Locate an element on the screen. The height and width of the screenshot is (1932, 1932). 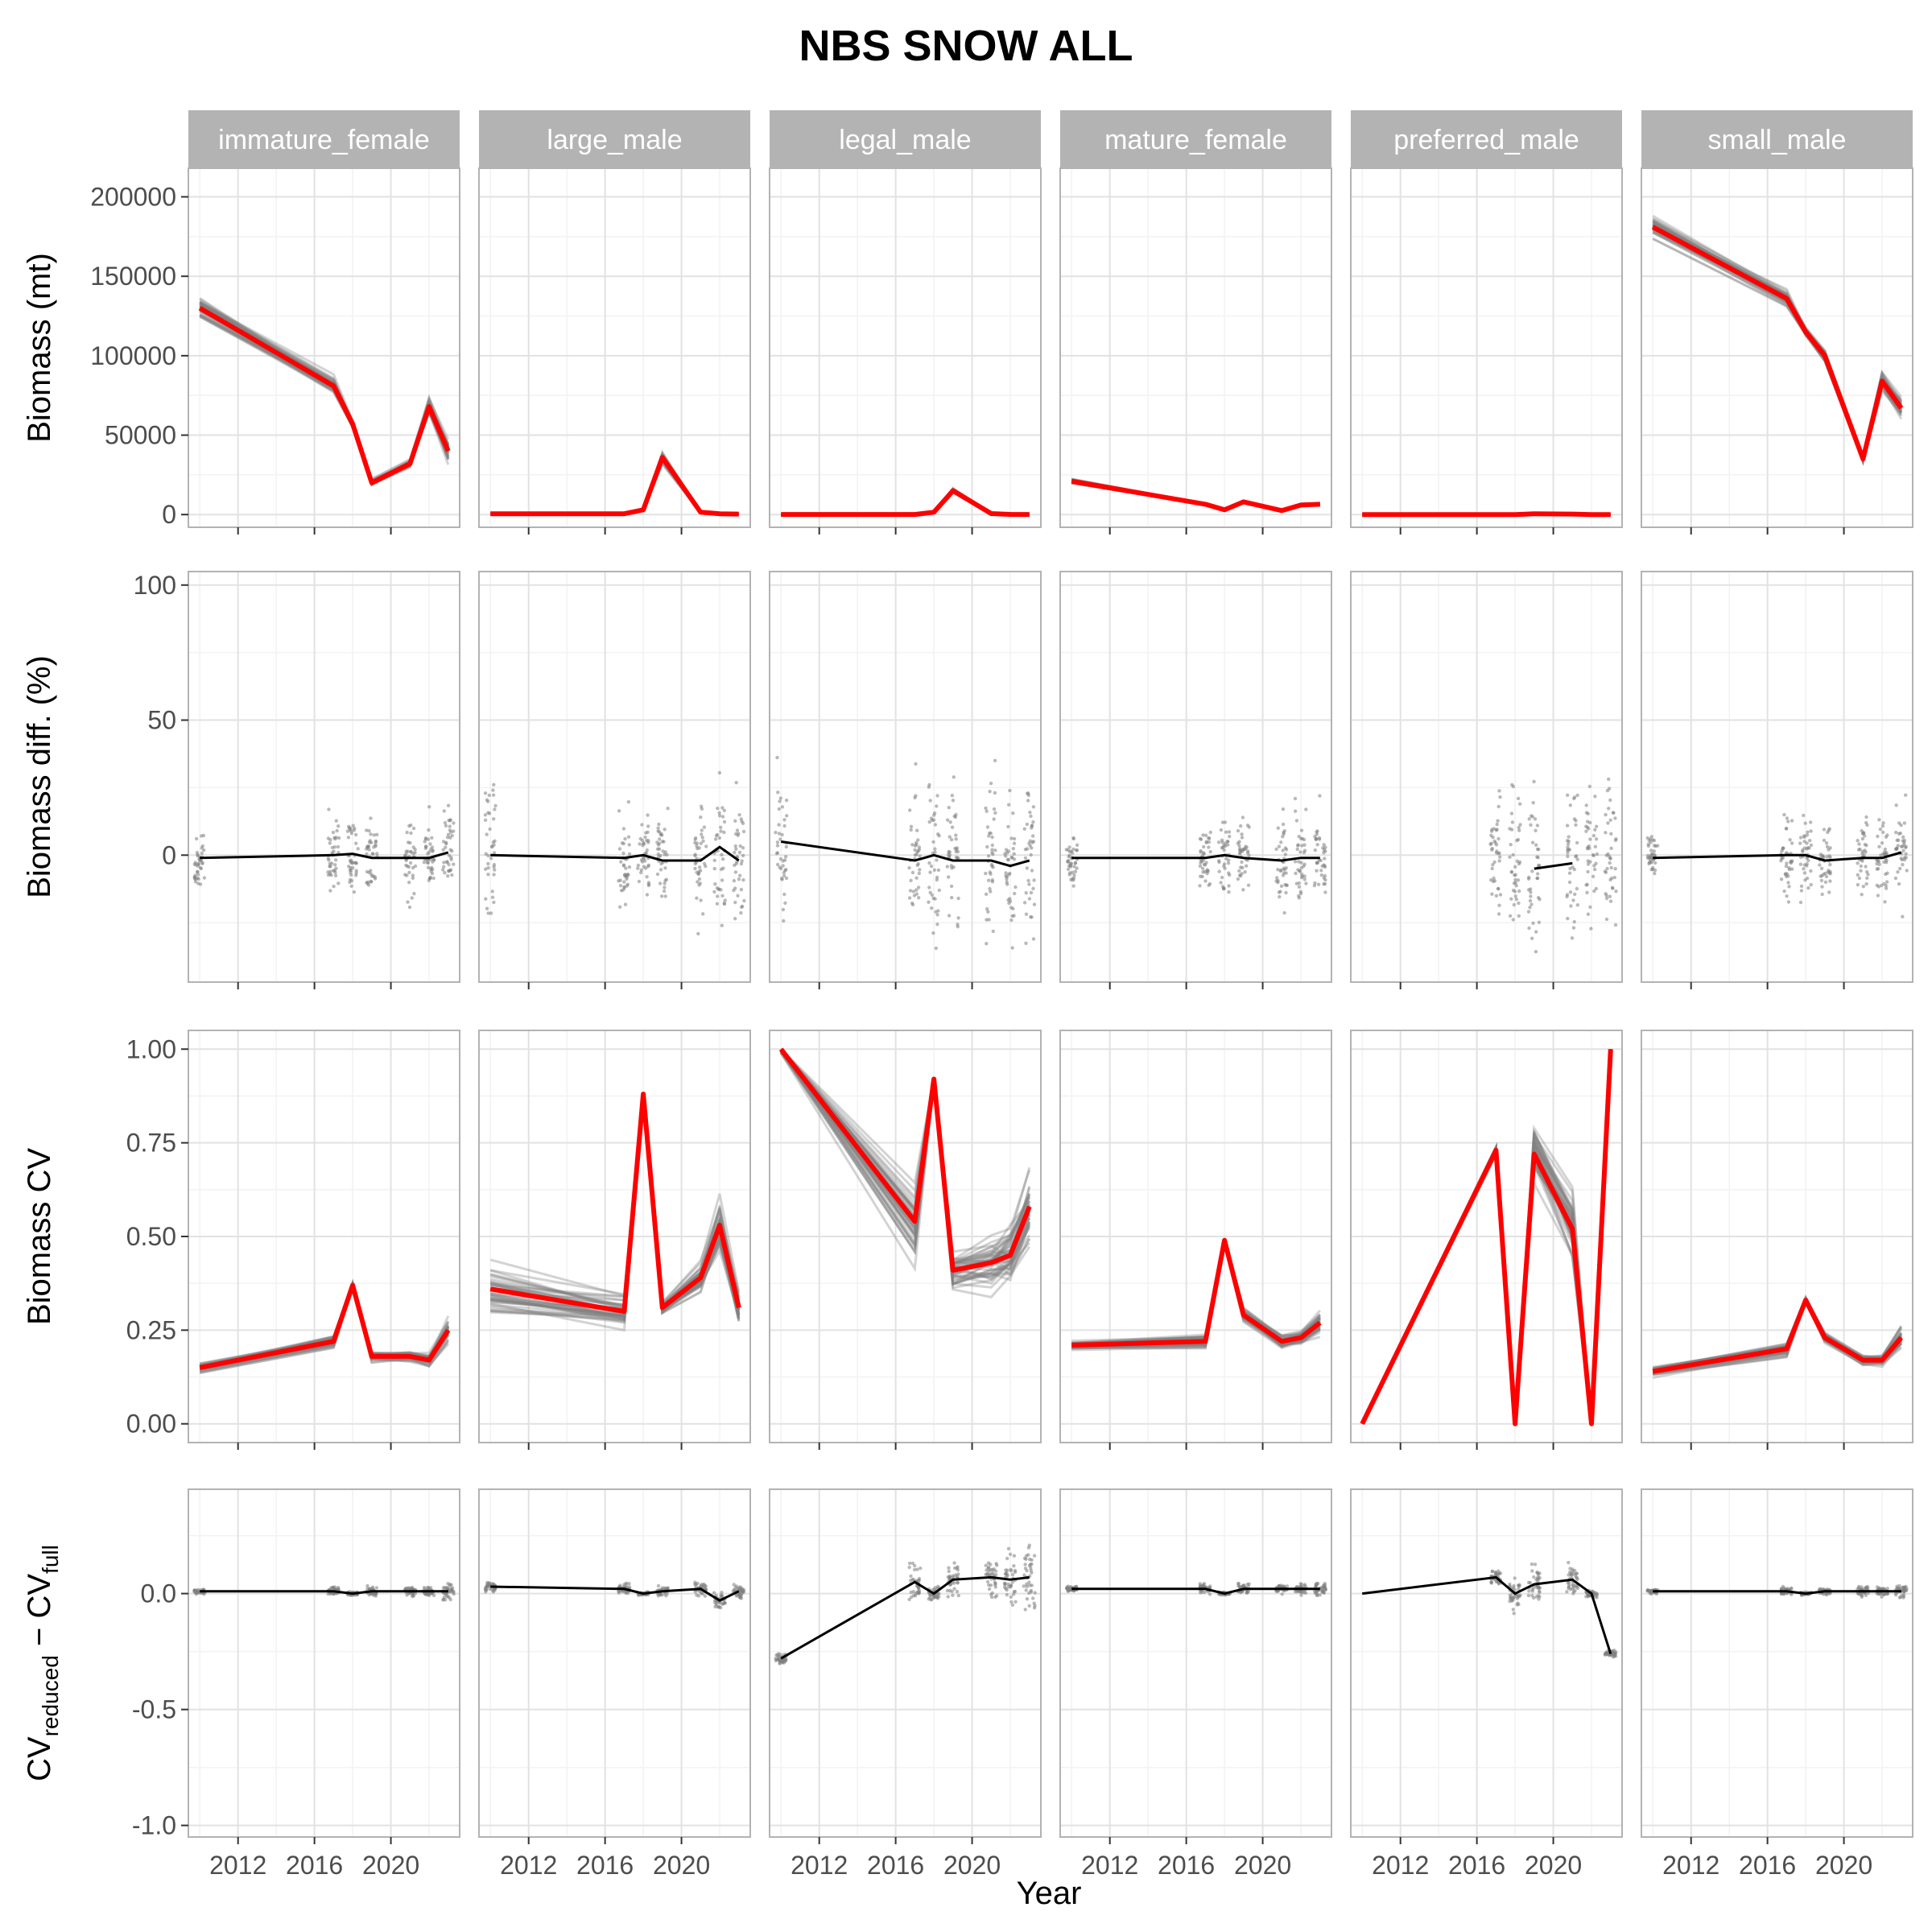
strip-immature_female is located at coordinates (324, 139).